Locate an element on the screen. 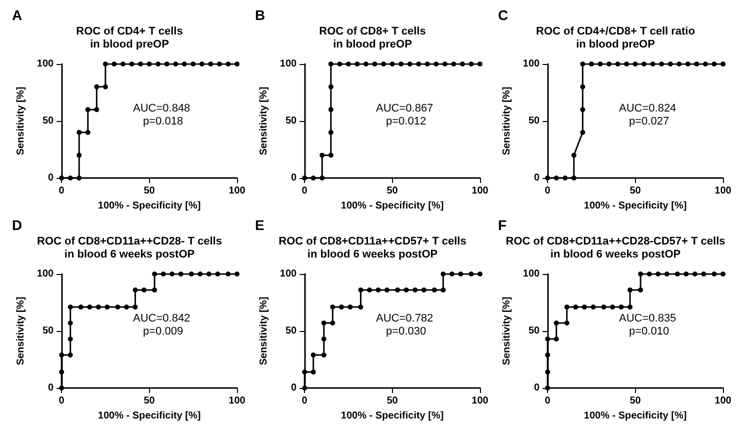  annotation: p=0.030 is located at coordinates (406, 332).